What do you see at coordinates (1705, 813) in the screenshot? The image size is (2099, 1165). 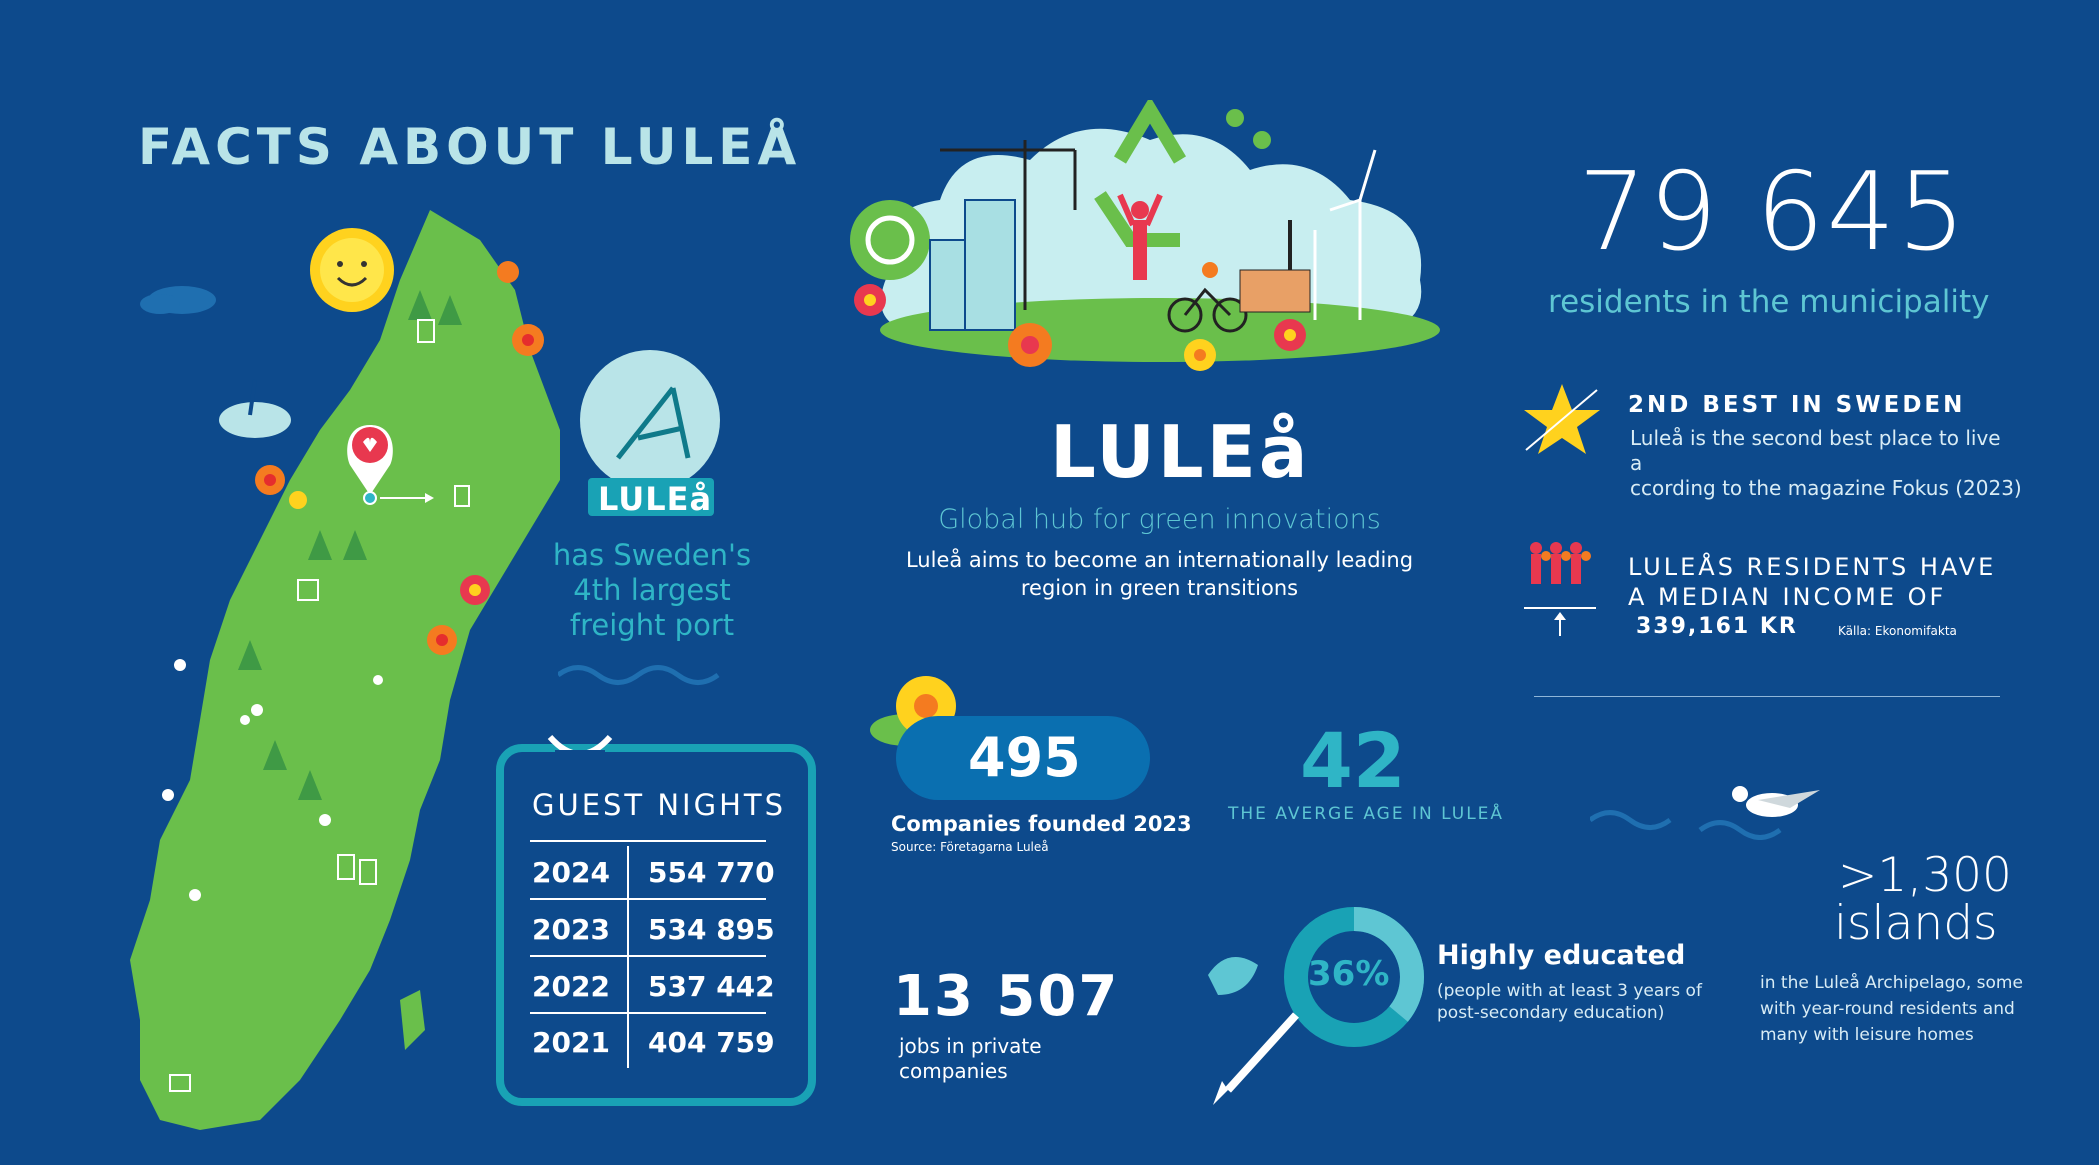 I see `seagull-illustration` at bounding box center [1705, 813].